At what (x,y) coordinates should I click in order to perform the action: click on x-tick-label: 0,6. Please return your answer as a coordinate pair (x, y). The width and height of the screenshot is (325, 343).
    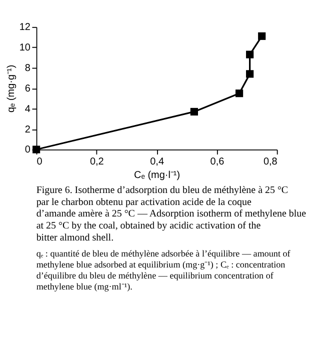
    Looking at the image, I should click on (217, 162).